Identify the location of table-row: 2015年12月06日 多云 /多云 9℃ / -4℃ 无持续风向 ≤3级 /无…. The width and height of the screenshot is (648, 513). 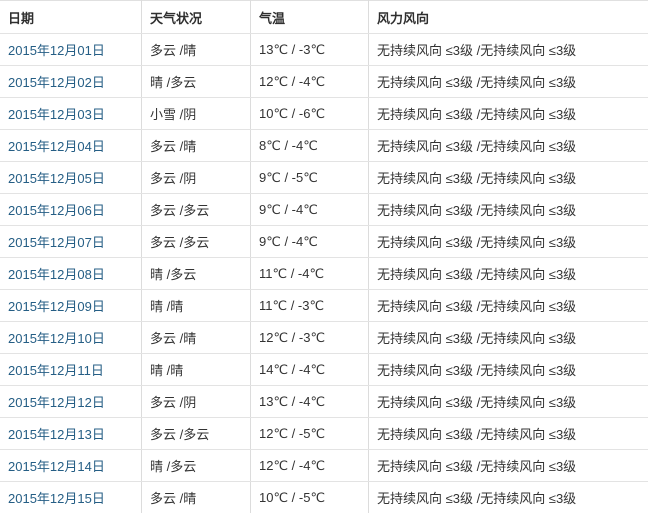
(324, 209).